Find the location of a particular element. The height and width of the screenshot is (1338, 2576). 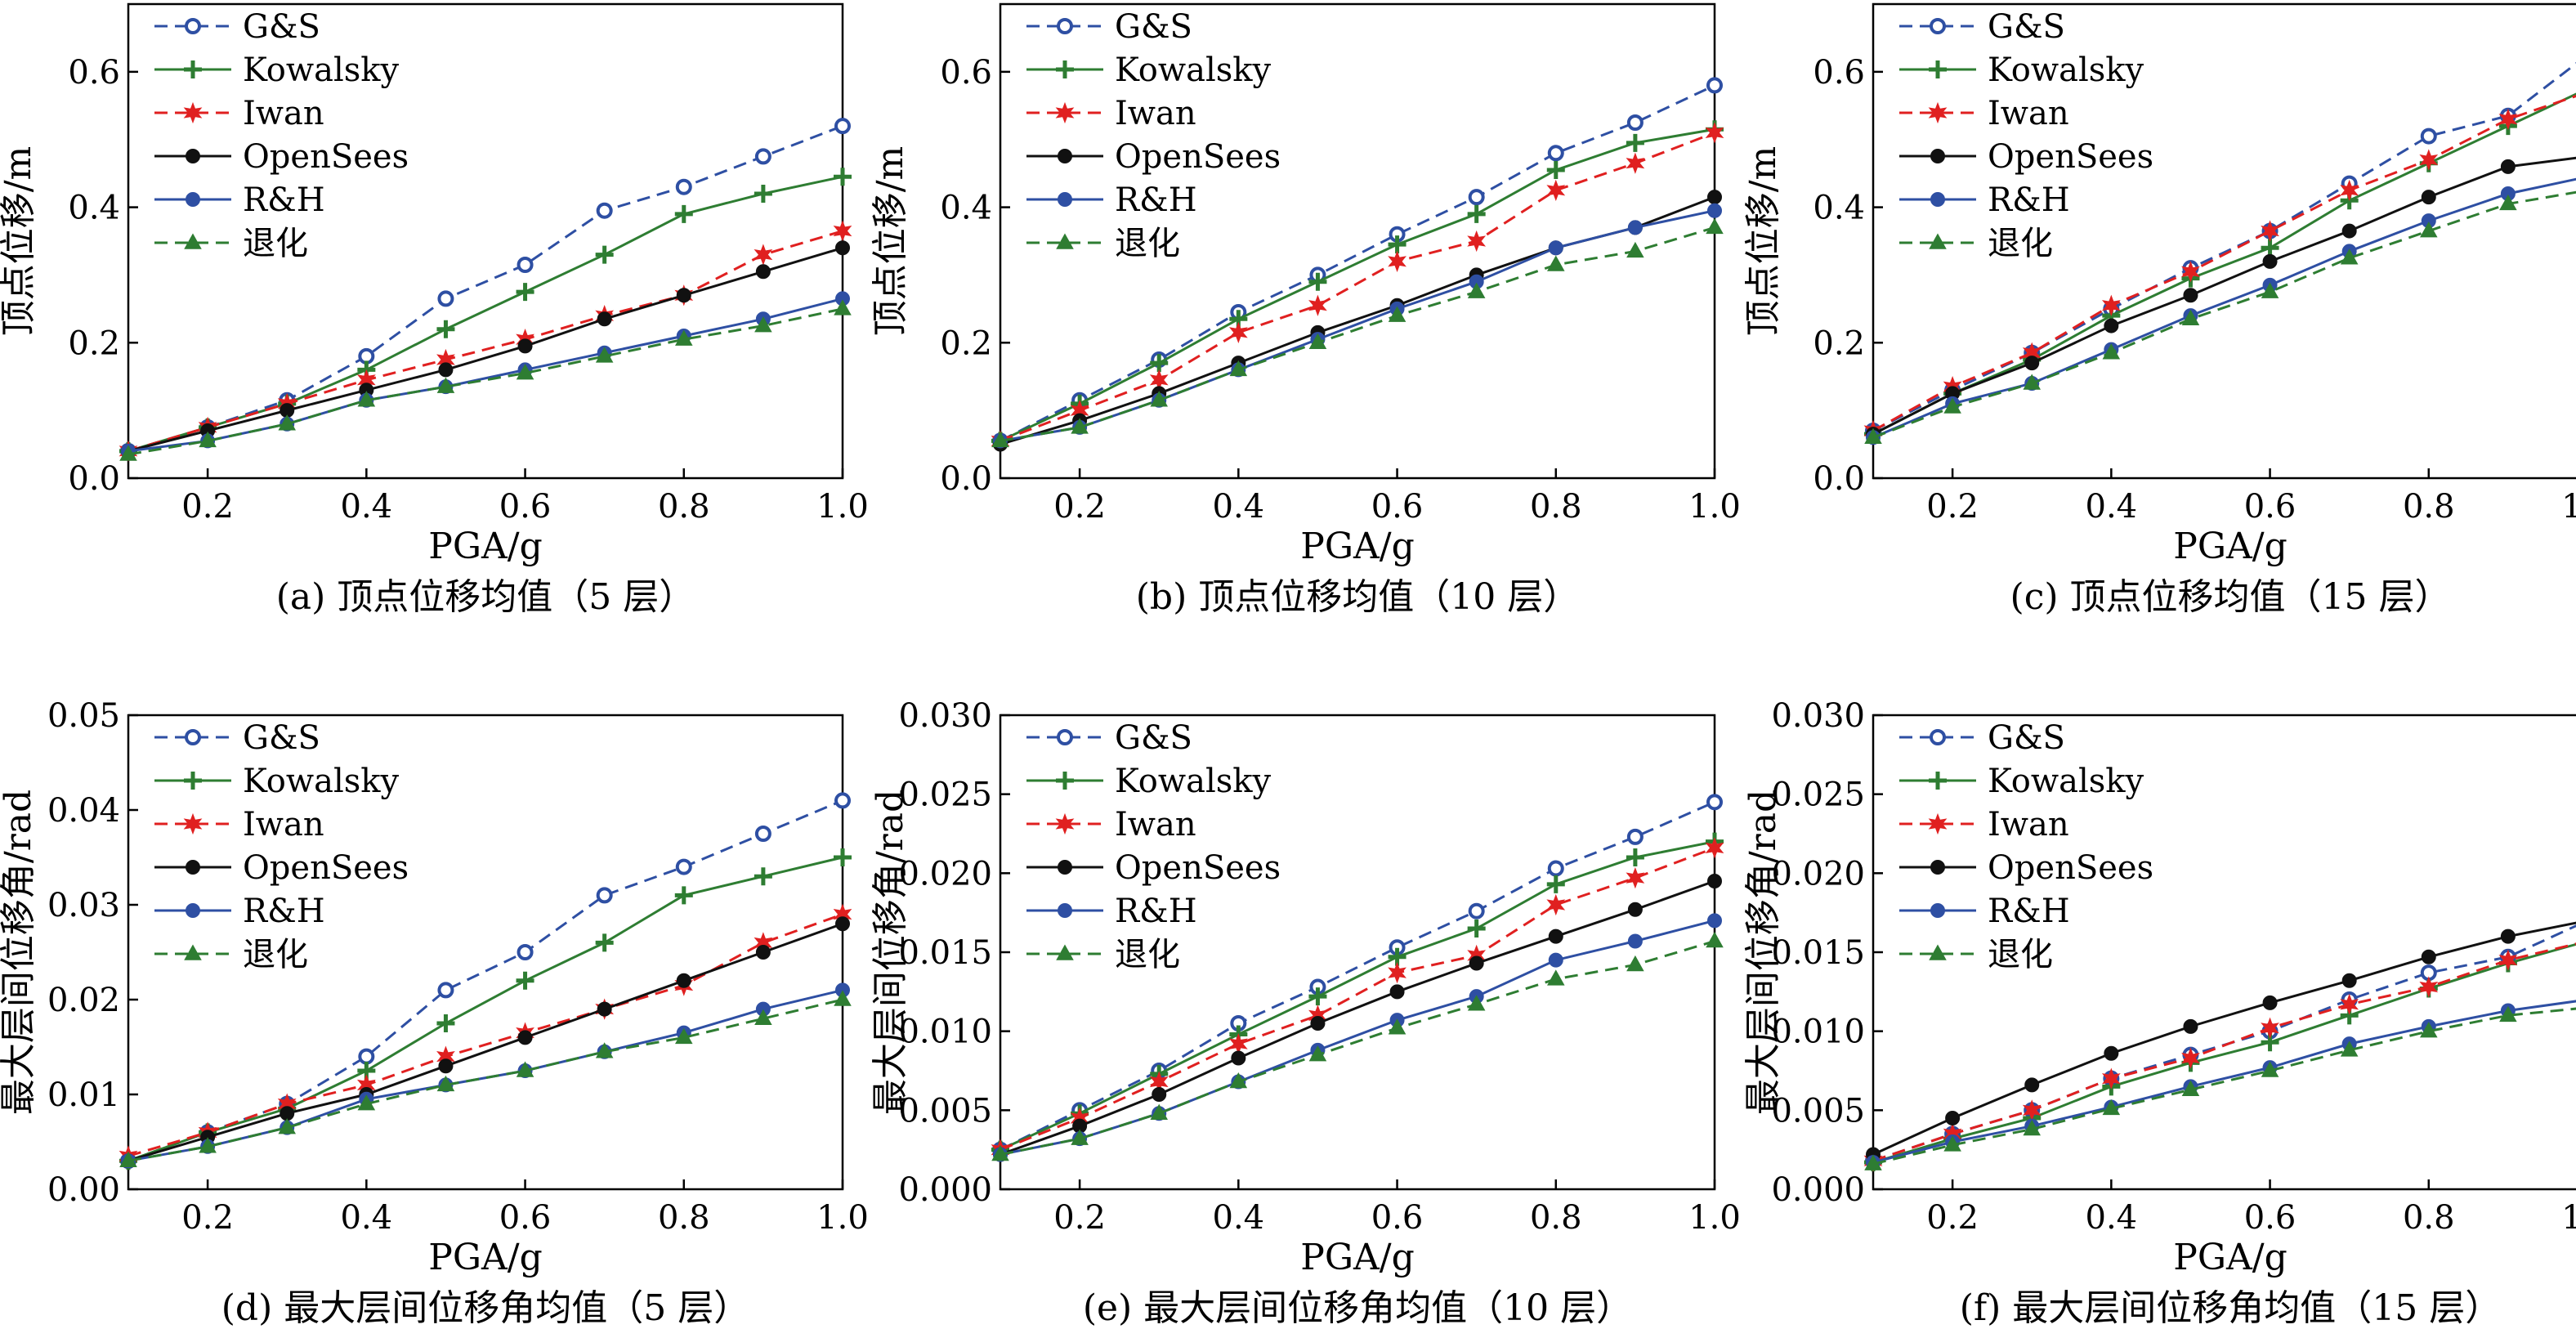

y-tick-label: 0.02 is located at coordinates (83, 1000).